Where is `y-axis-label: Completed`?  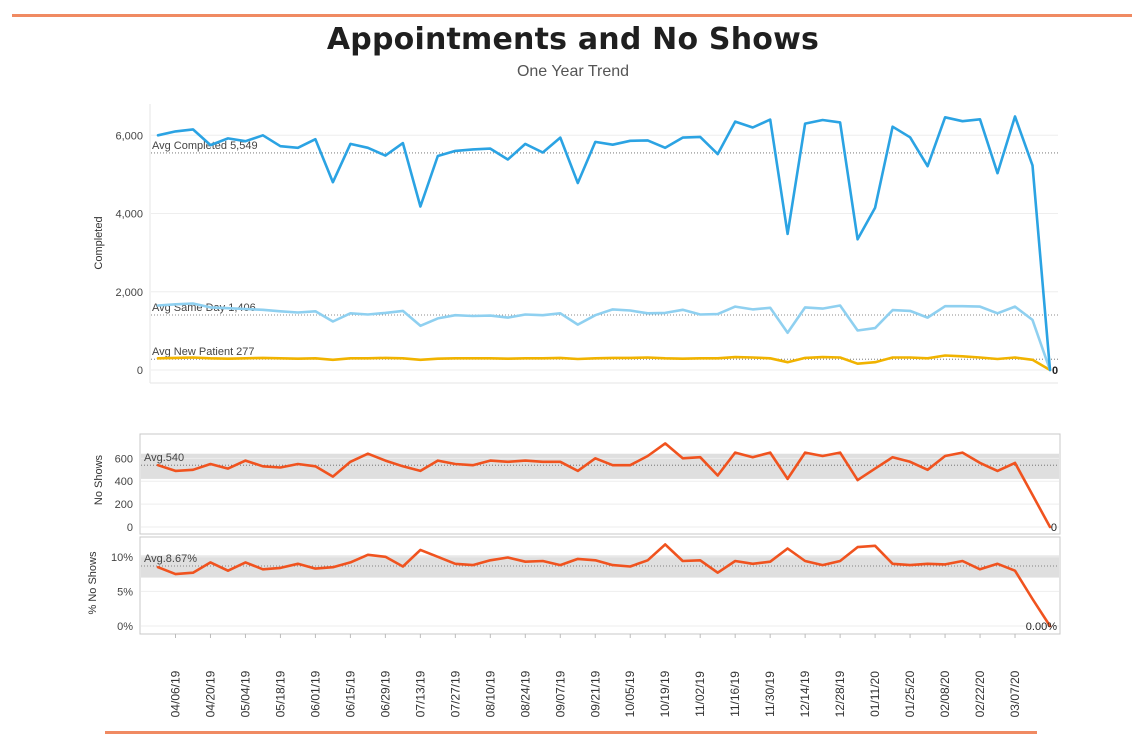 y-axis-label: Completed is located at coordinates (99, 242).